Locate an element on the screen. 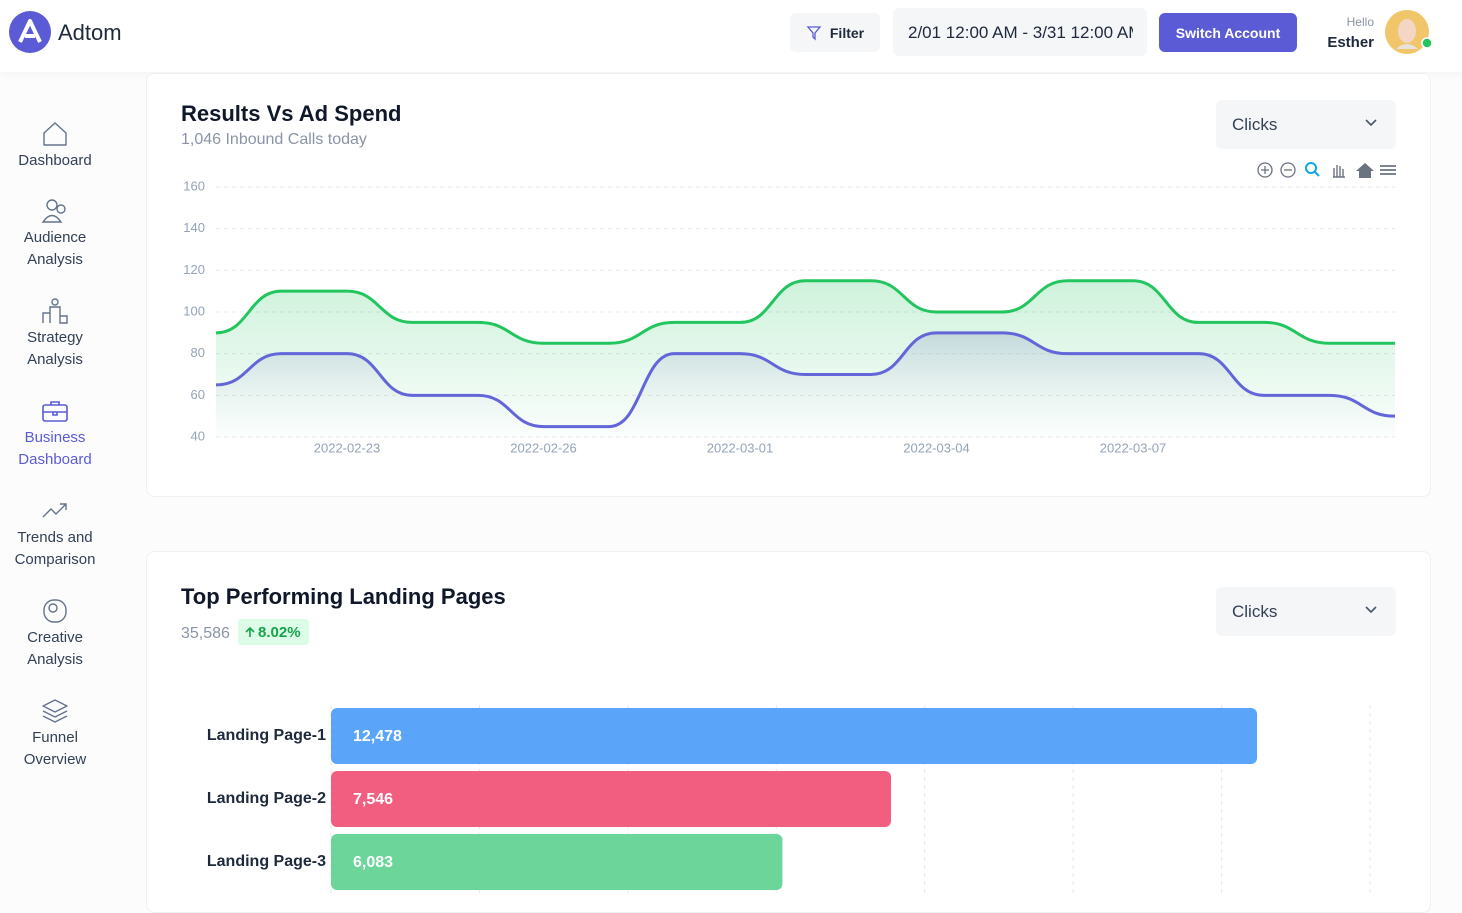  nav-item: Creative Analysis is located at coordinates (55, 634).